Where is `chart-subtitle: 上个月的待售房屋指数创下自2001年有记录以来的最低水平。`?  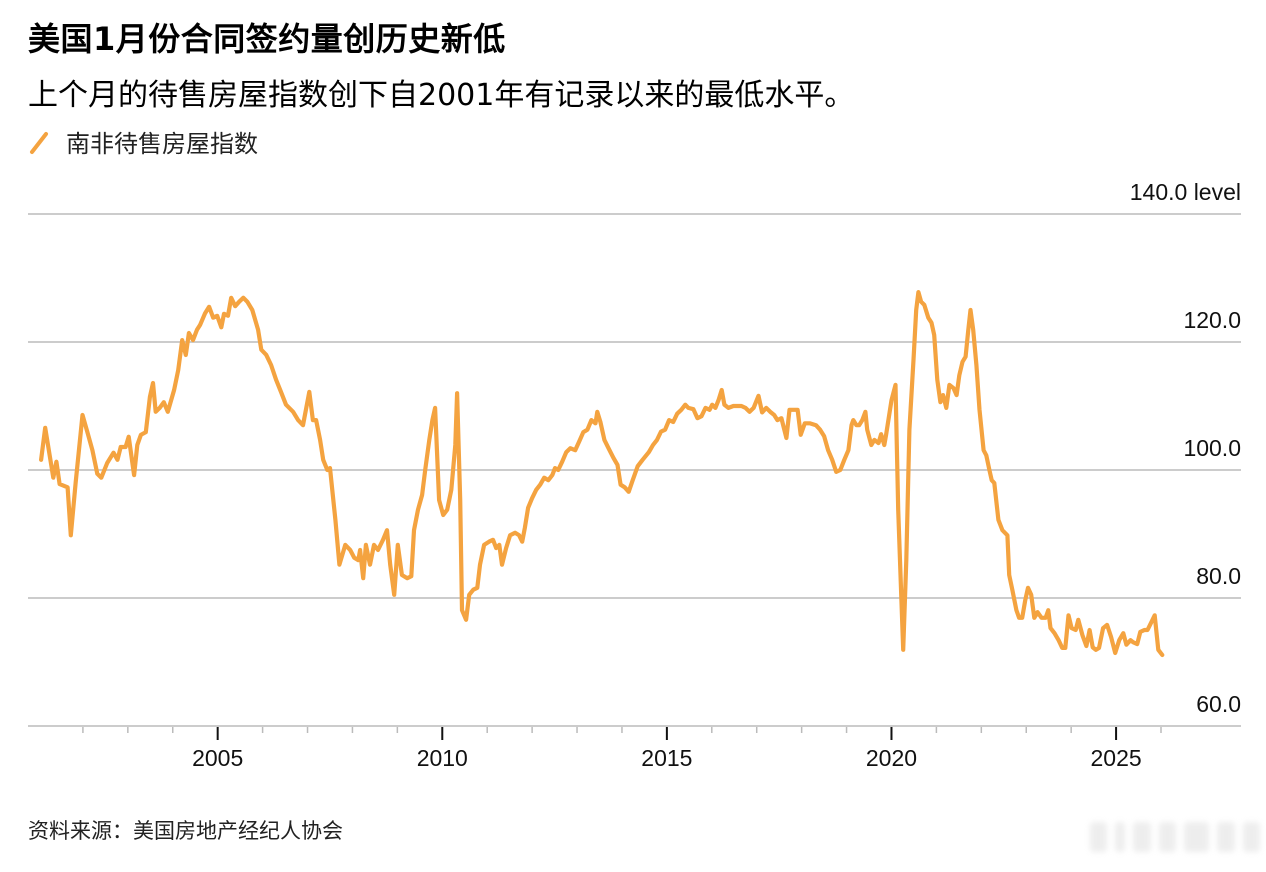
chart-subtitle: 上个月的待售房屋指数创下自2001年有记录以来的最低水平。 is located at coordinates (441, 95).